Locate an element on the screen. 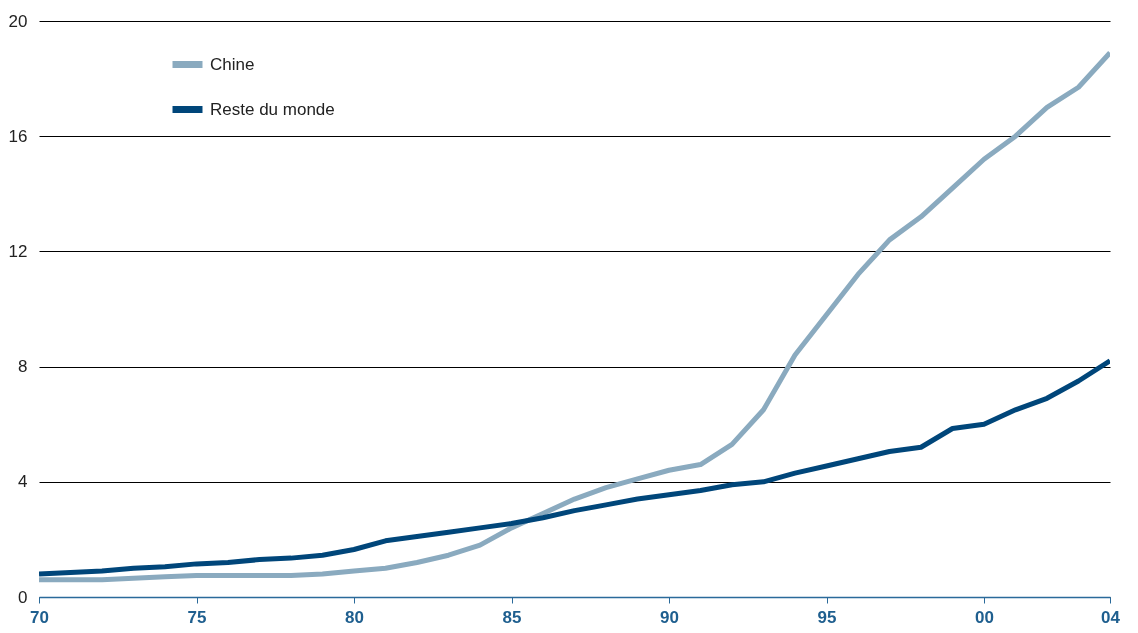 Image resolution: width=1138 pixels, height=633 pixels. y-tick-label: 4 is located at coordinates (23, 482).